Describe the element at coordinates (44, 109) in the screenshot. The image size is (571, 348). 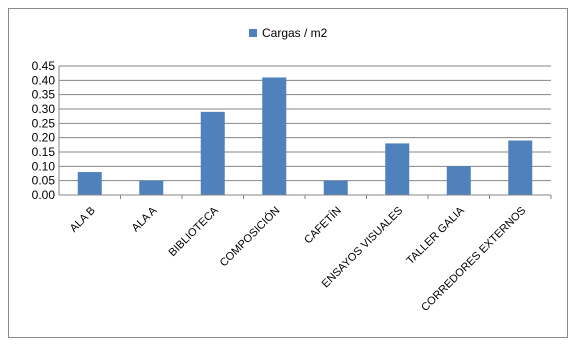
I see `y-tick-label: 0.30` at that location.